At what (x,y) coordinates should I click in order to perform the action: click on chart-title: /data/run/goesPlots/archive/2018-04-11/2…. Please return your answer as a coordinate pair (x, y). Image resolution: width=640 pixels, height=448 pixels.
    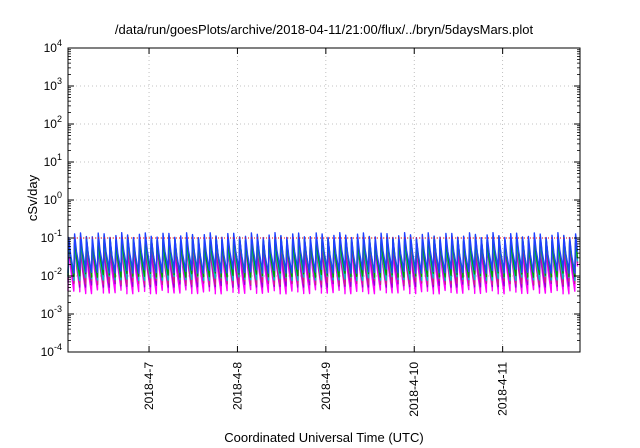
    Looking at the image, I should click on (324, 29).